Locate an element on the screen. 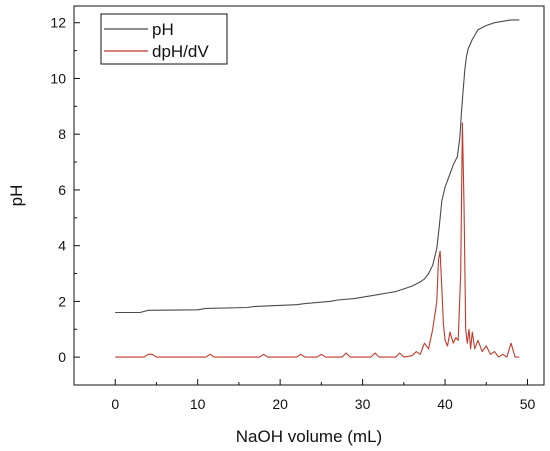 The height and width of the screenshot is (451, 550). legend: pH dpH/dV is located at coordinates (164, 39).